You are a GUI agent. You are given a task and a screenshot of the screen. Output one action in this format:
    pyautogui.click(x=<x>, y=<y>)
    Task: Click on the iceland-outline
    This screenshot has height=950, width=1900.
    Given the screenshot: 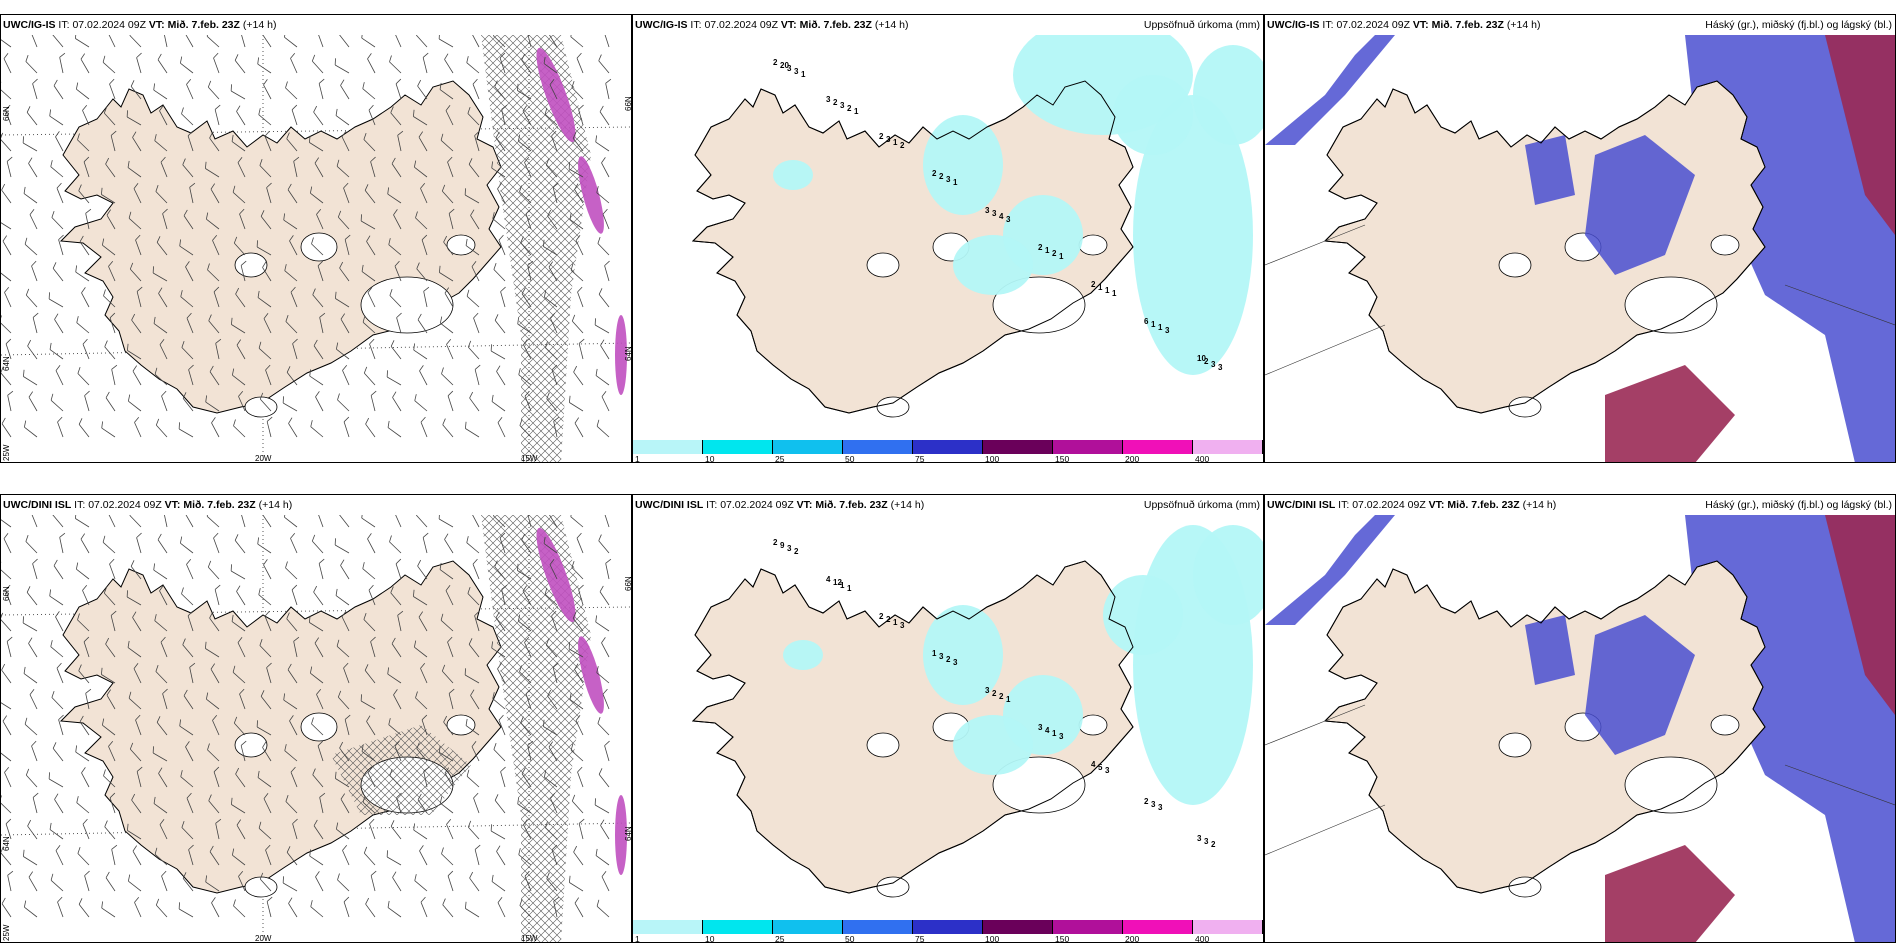 What is the action you would take?
    pyautogui.click(x=280, y=247)
    